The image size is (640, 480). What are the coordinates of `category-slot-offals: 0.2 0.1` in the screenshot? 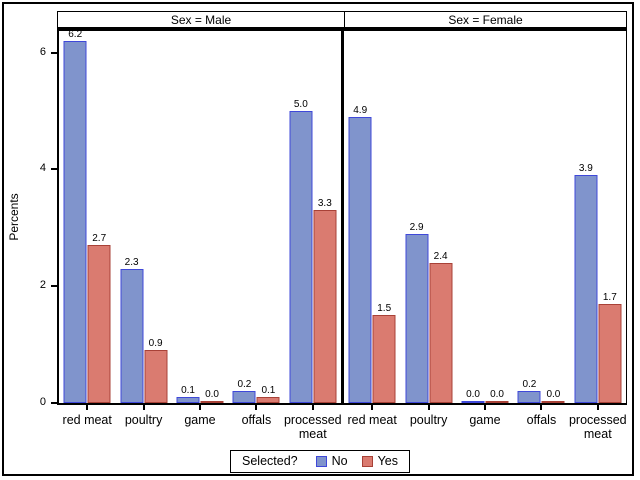 It's located at (256, 217).